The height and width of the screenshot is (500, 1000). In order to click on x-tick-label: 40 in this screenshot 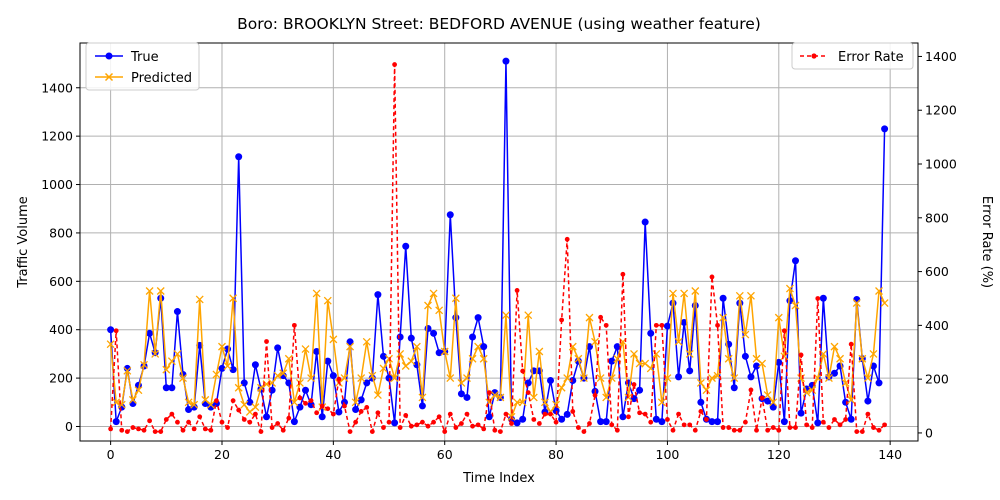, I will do `click(333, 454)`.